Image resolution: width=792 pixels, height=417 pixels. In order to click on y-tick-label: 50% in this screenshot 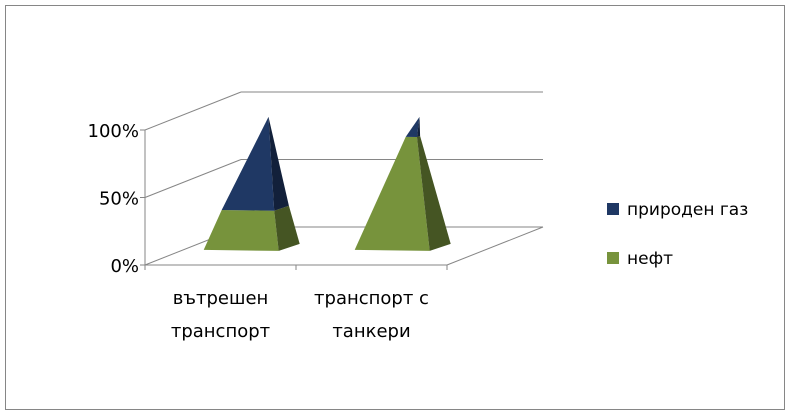, I will do `click(119, 199)`.